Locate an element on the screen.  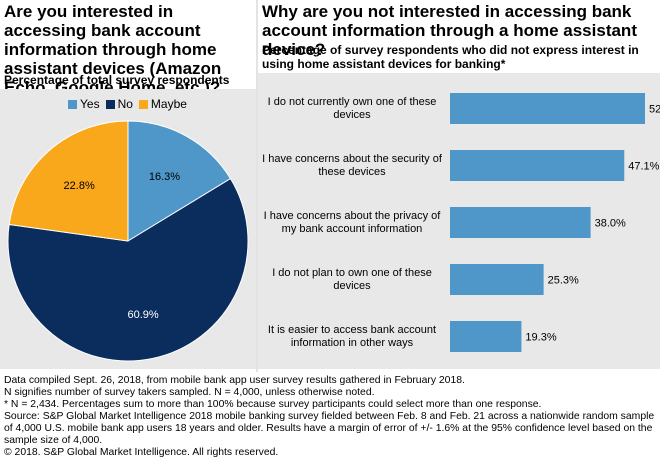
panel-divider is located at coordinates (257, 186).